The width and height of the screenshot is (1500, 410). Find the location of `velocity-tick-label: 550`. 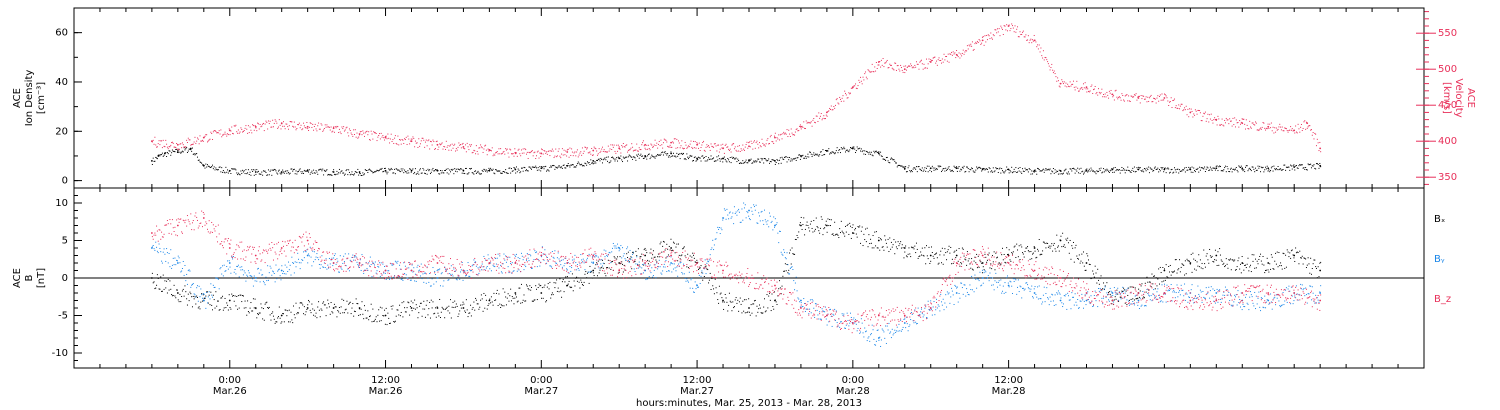

velocity-tick-label: 550 is located at coordinates (1447, 33).